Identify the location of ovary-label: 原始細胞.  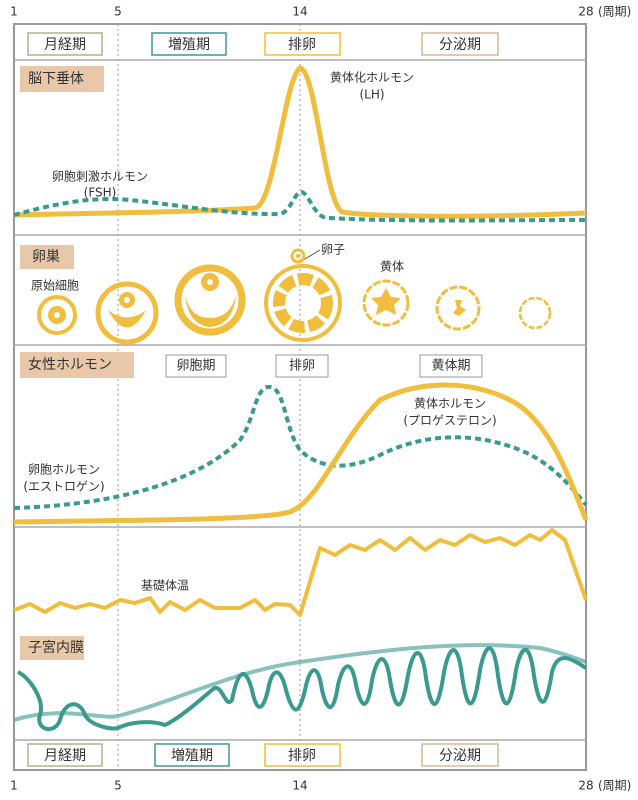
(55, 286).